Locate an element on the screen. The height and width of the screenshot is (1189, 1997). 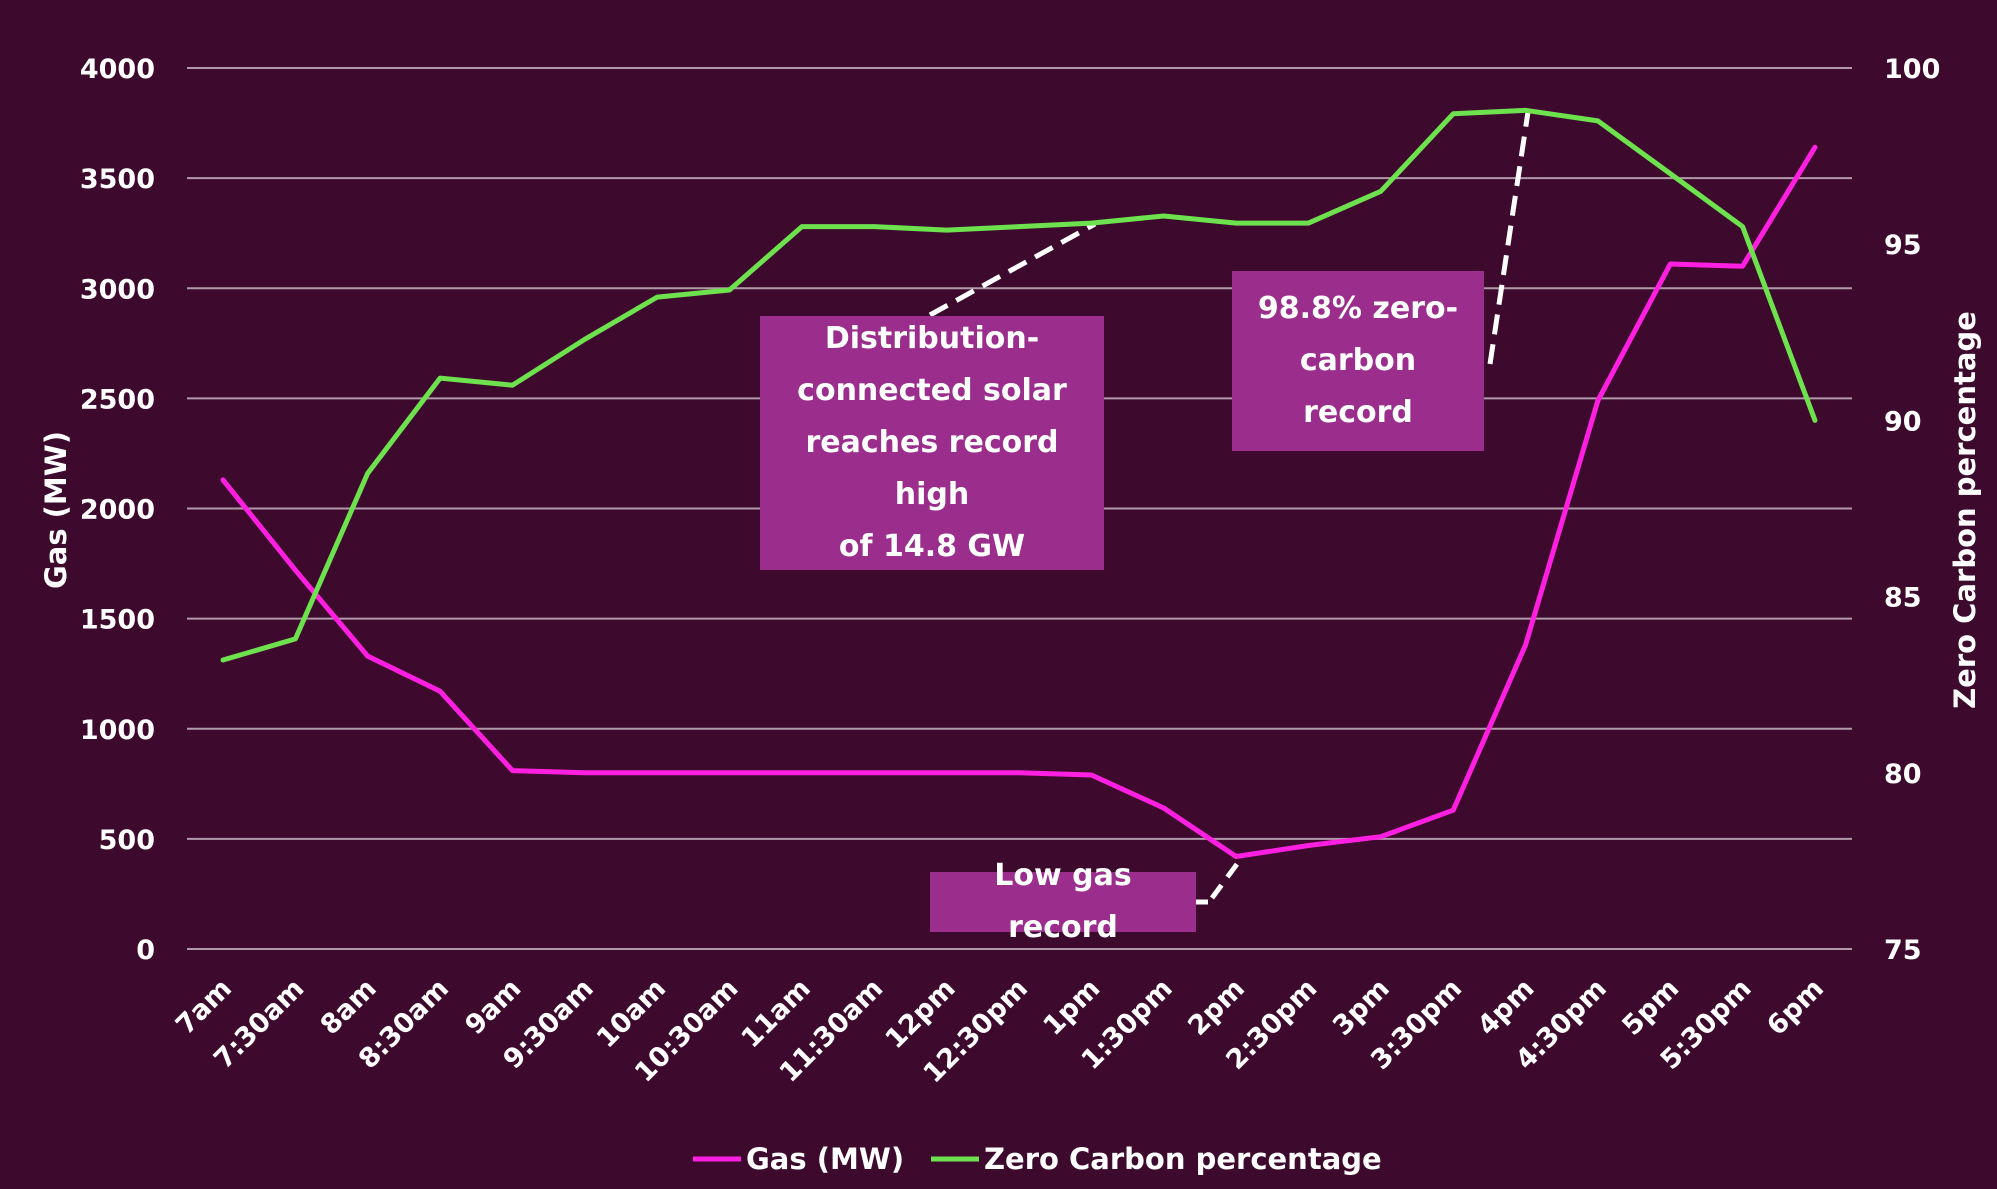
x-tick-label: 6pm is located at coordinates (1795, 1007).